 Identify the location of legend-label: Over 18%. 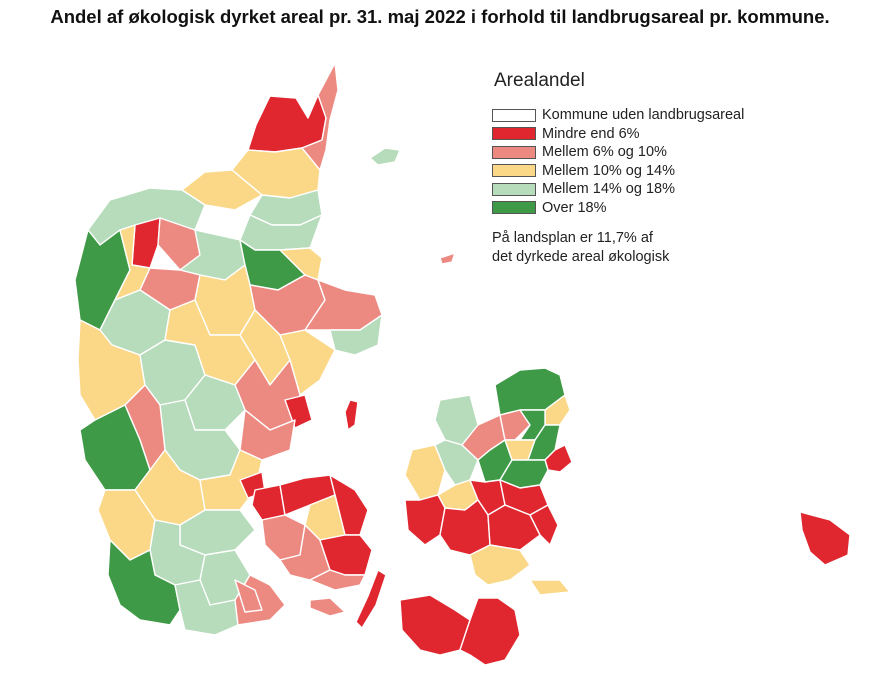
(574, 207).